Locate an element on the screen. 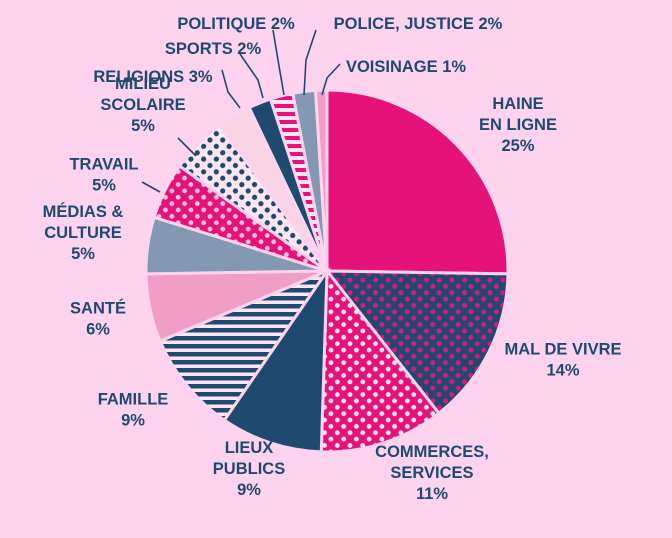 The width and height of the screenshot is (672, 538). slice-label-line: POLICE, JUSTICE 2% is located at coordinates (418, 24).